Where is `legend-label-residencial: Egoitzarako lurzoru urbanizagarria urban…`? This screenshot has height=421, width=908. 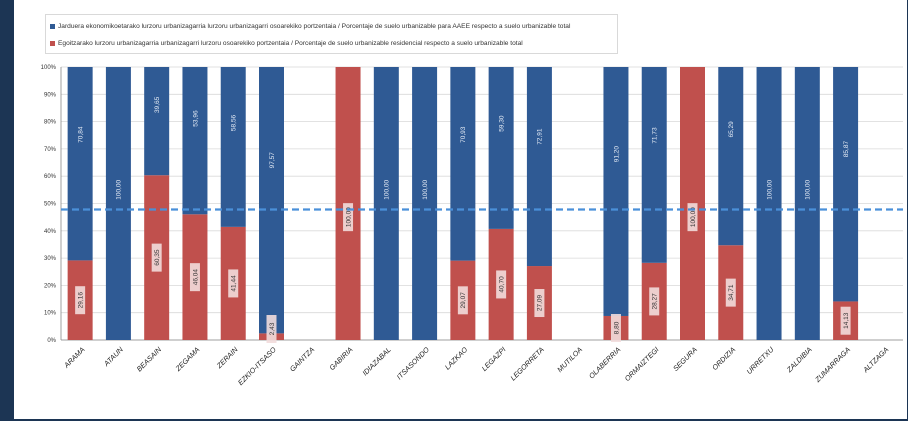 legend-label-residencial: Egoitzarako lurzoru urbanizagarria urban… is located at coordinates (290, 43).